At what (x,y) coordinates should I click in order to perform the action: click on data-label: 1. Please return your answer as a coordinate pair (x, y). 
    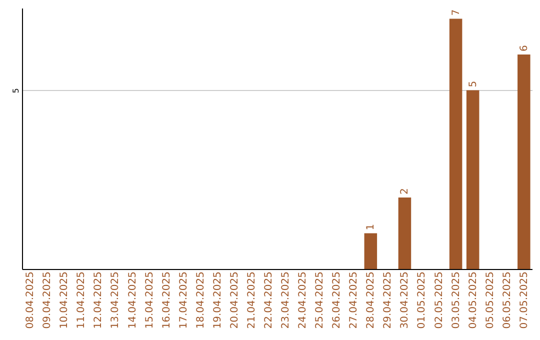
    Looking at the image, I should click on (371, 227).